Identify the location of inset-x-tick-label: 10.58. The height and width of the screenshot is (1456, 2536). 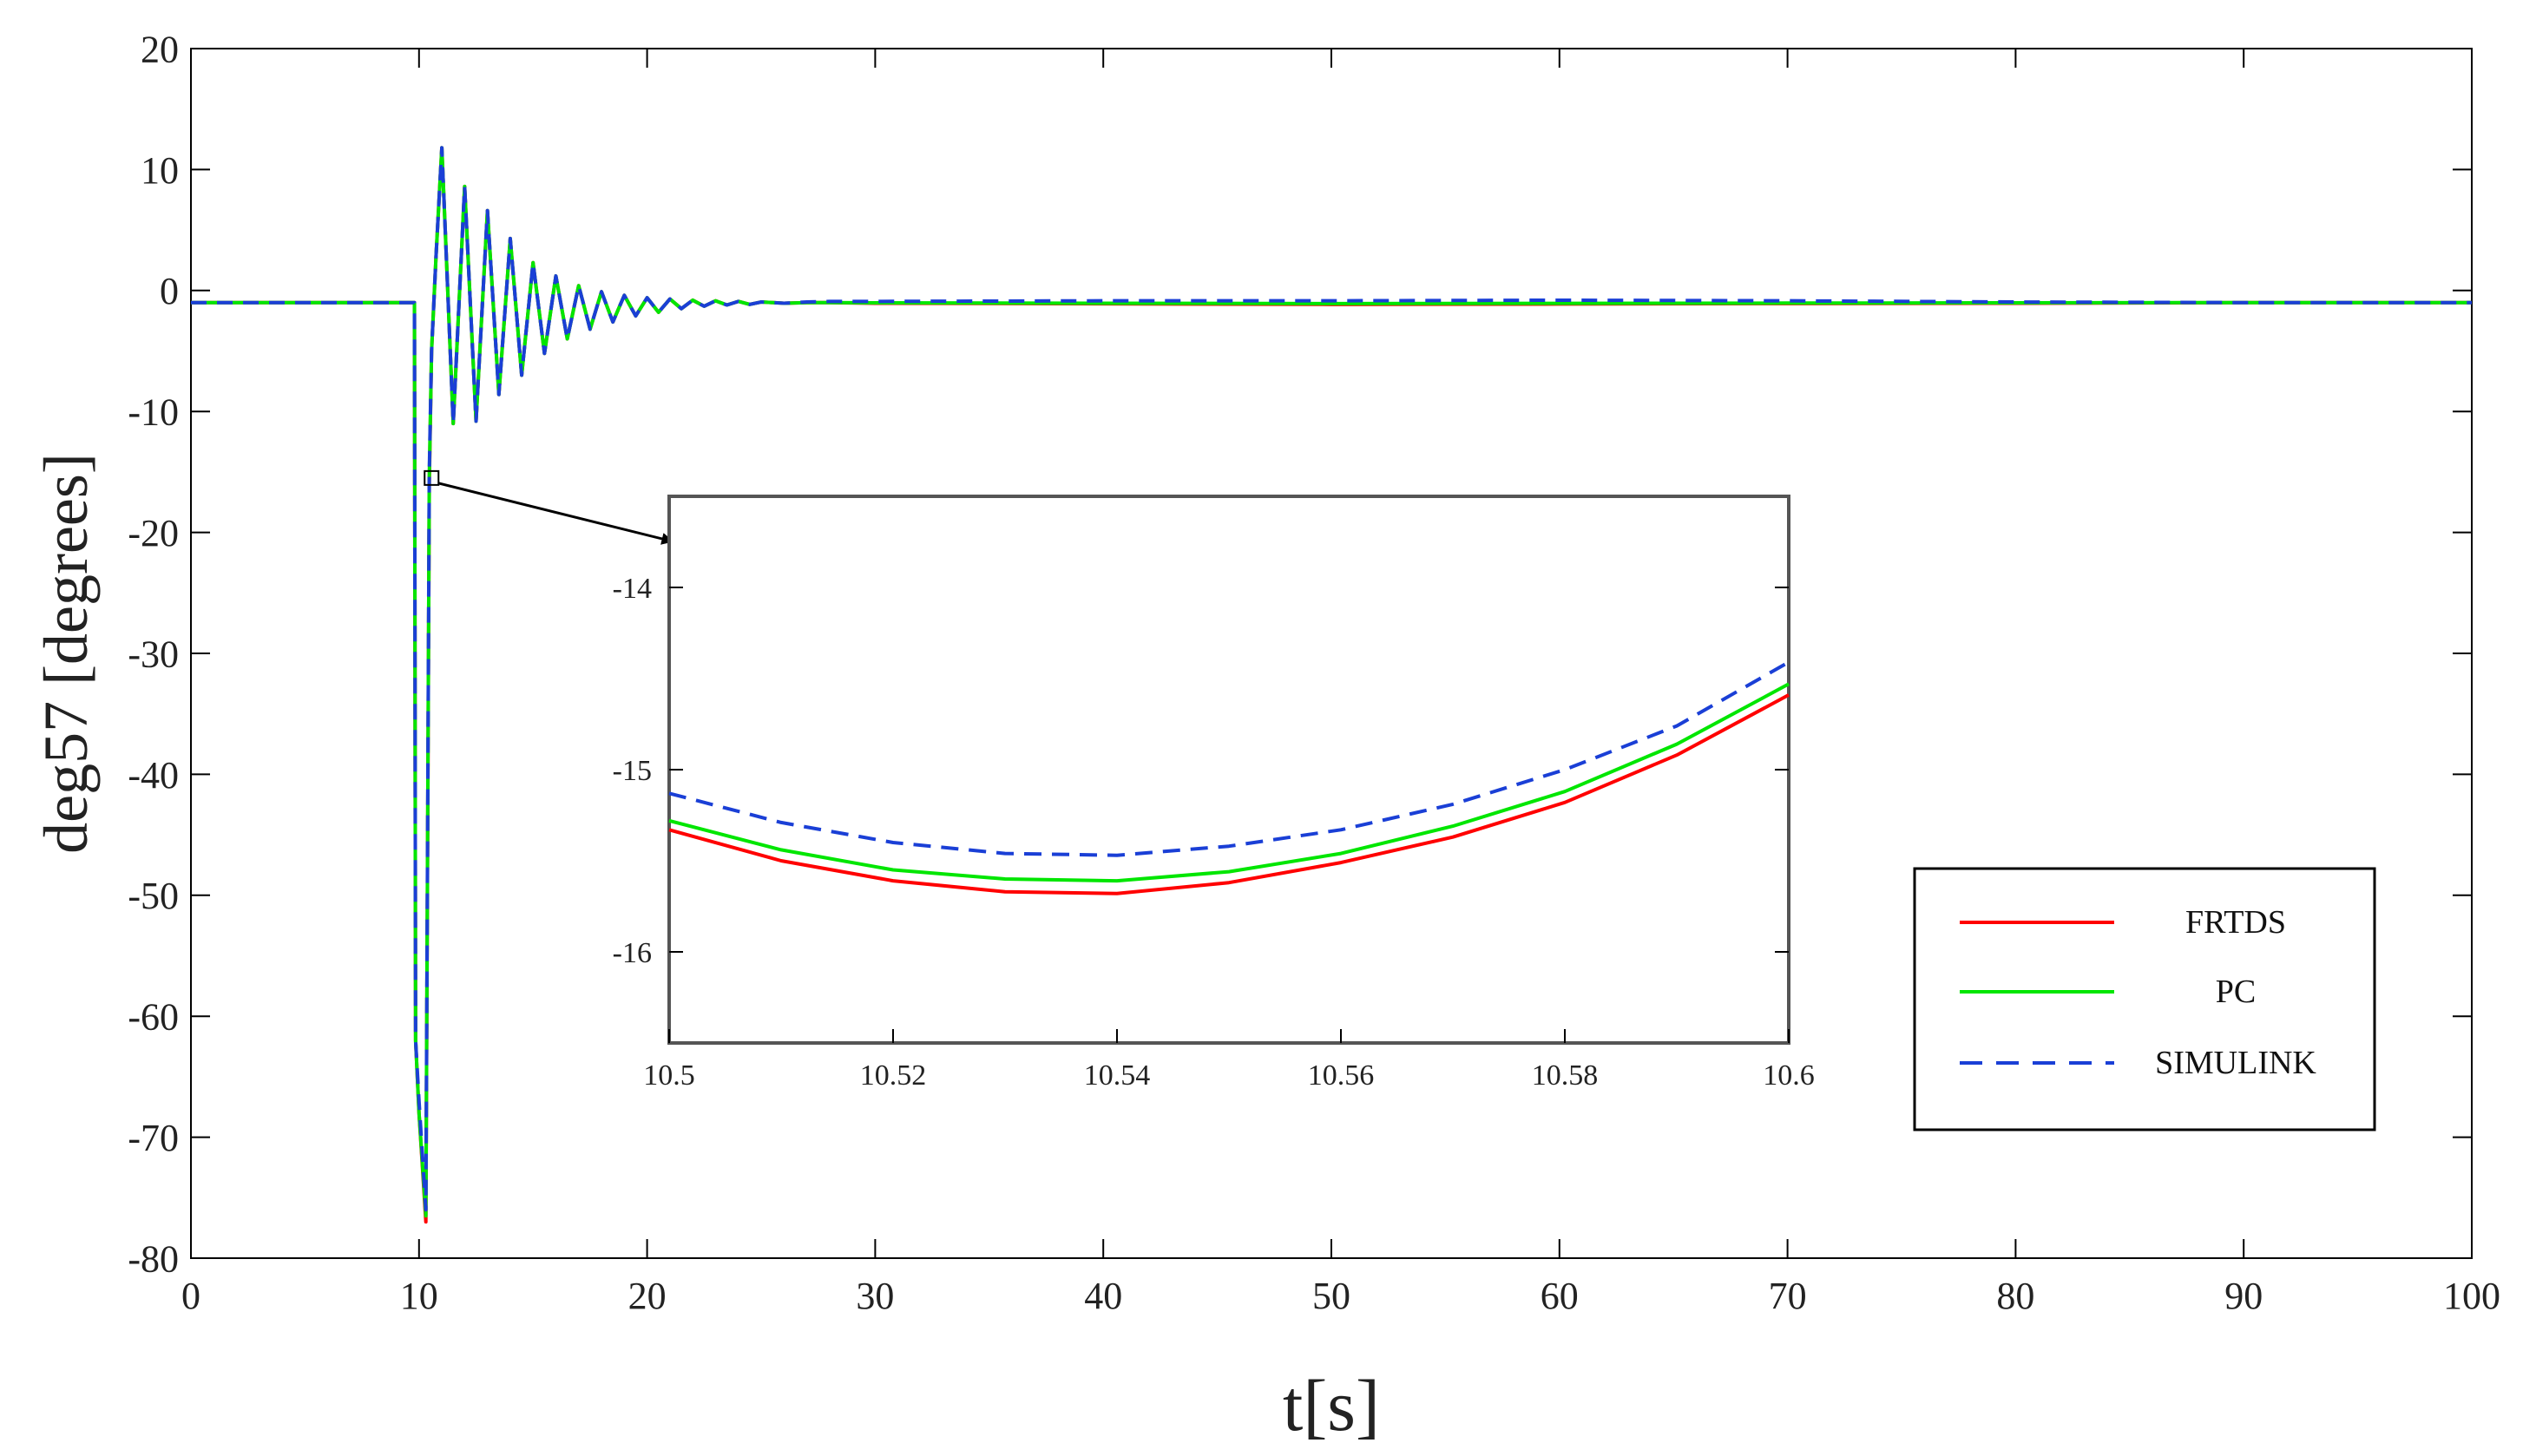
(1565, 1075).